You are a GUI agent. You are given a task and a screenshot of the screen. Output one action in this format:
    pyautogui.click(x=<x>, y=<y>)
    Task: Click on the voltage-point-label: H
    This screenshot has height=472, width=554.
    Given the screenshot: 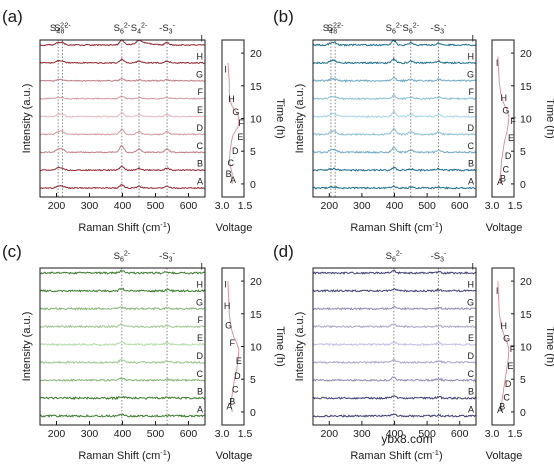 What is the action you would take?
    pyautogui.click(x=503, y=326)
    